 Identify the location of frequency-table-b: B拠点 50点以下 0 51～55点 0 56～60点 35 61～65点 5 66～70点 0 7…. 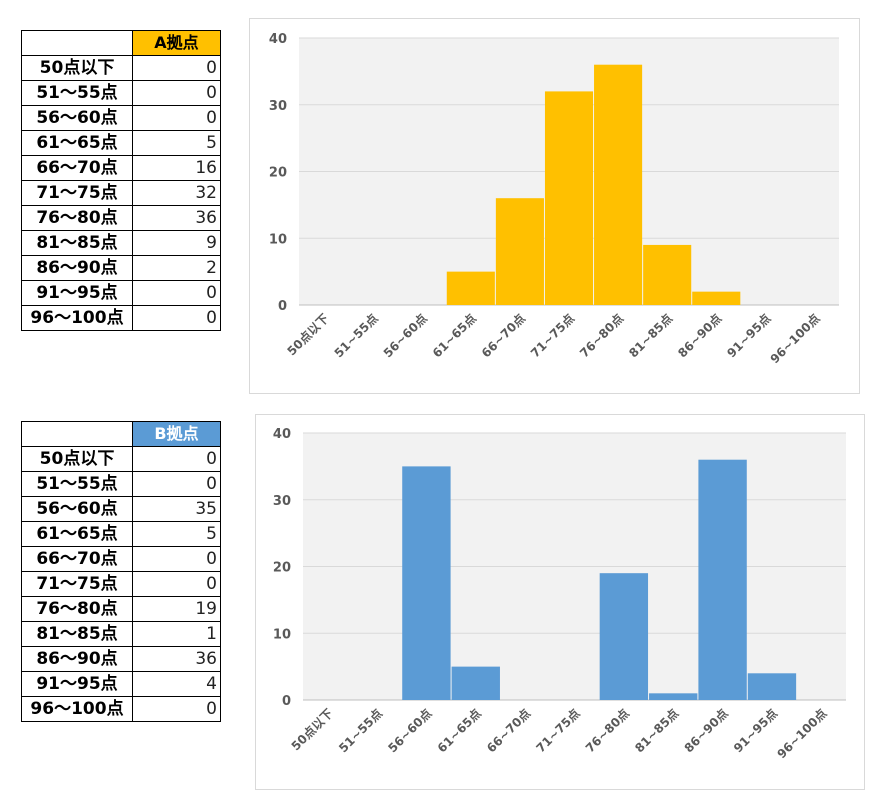
(121, 571).